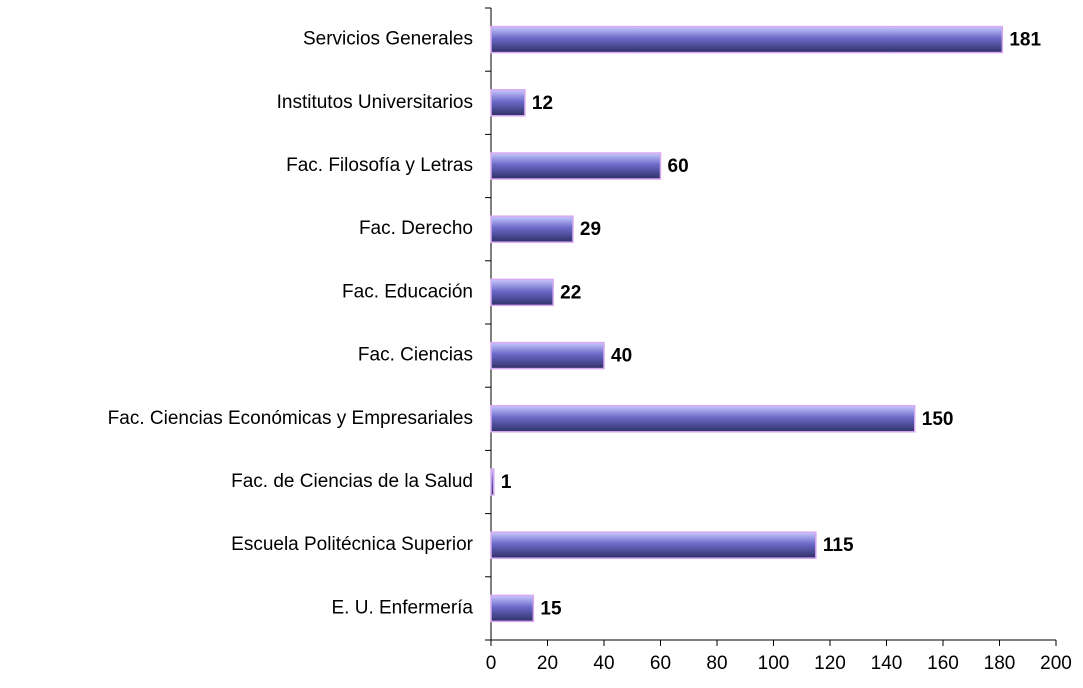 This screenshot has height=688, width=1083. Describe the element at coordinates (1056, 663) in the screenshot. I see `x-tick-label: 200` at that location.